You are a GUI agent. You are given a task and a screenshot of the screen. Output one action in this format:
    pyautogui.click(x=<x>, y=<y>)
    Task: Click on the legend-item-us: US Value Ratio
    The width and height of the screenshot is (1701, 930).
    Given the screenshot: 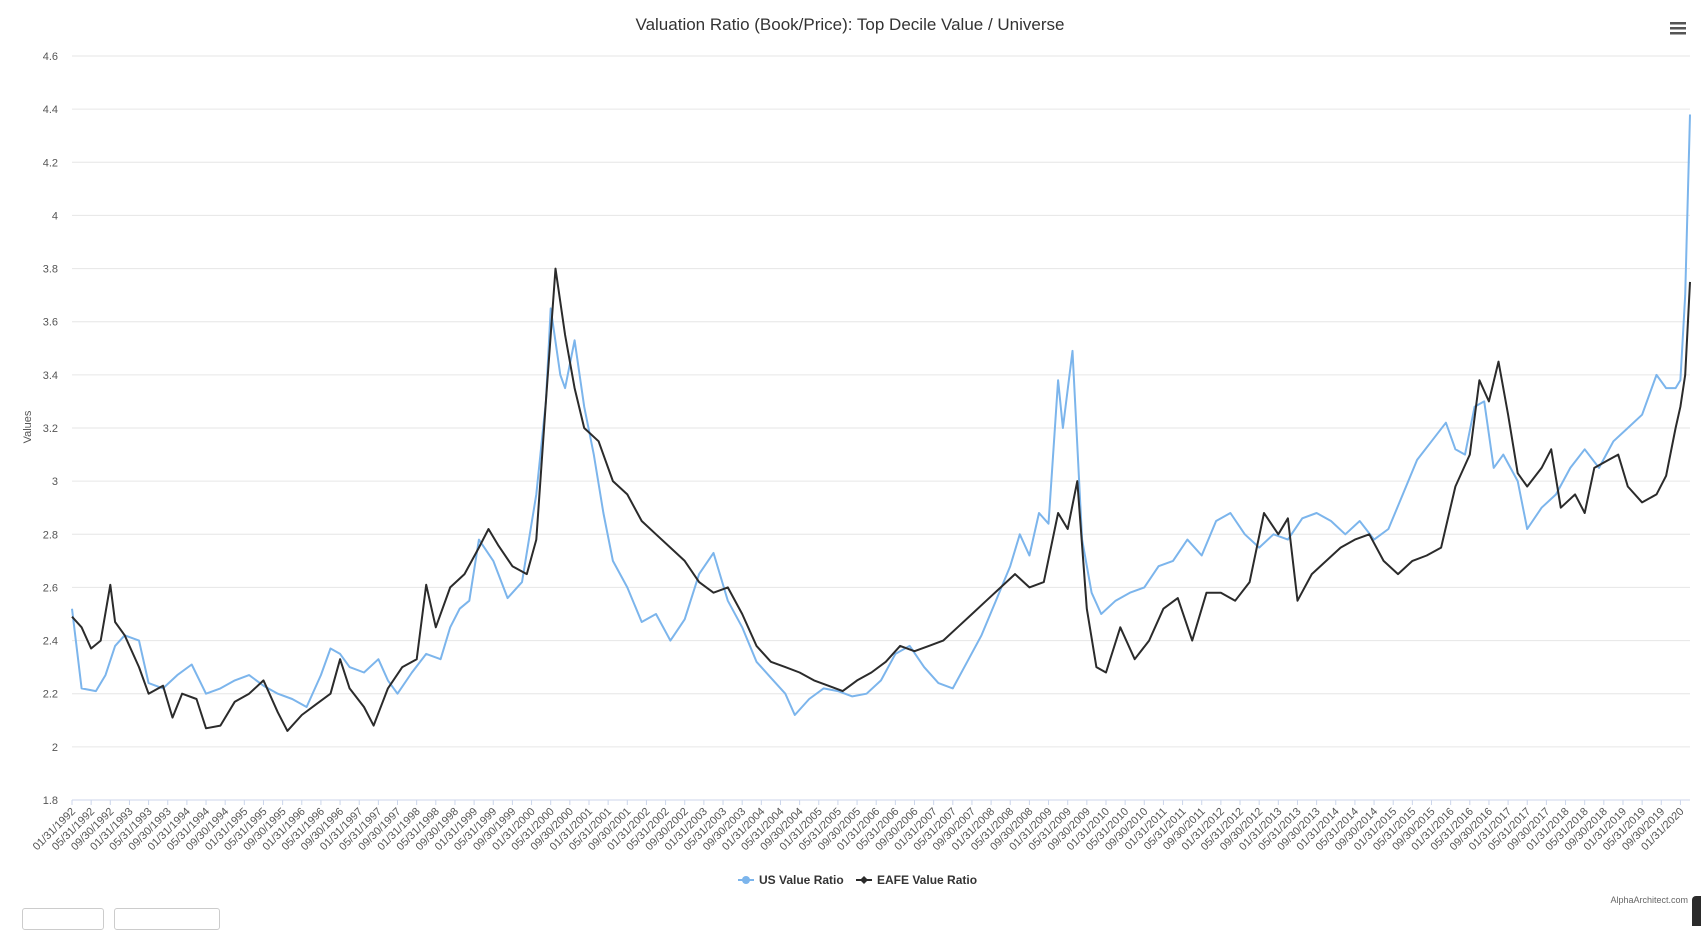 What is the action you would take?
    pyautogui.click(x=791, y=880)
    